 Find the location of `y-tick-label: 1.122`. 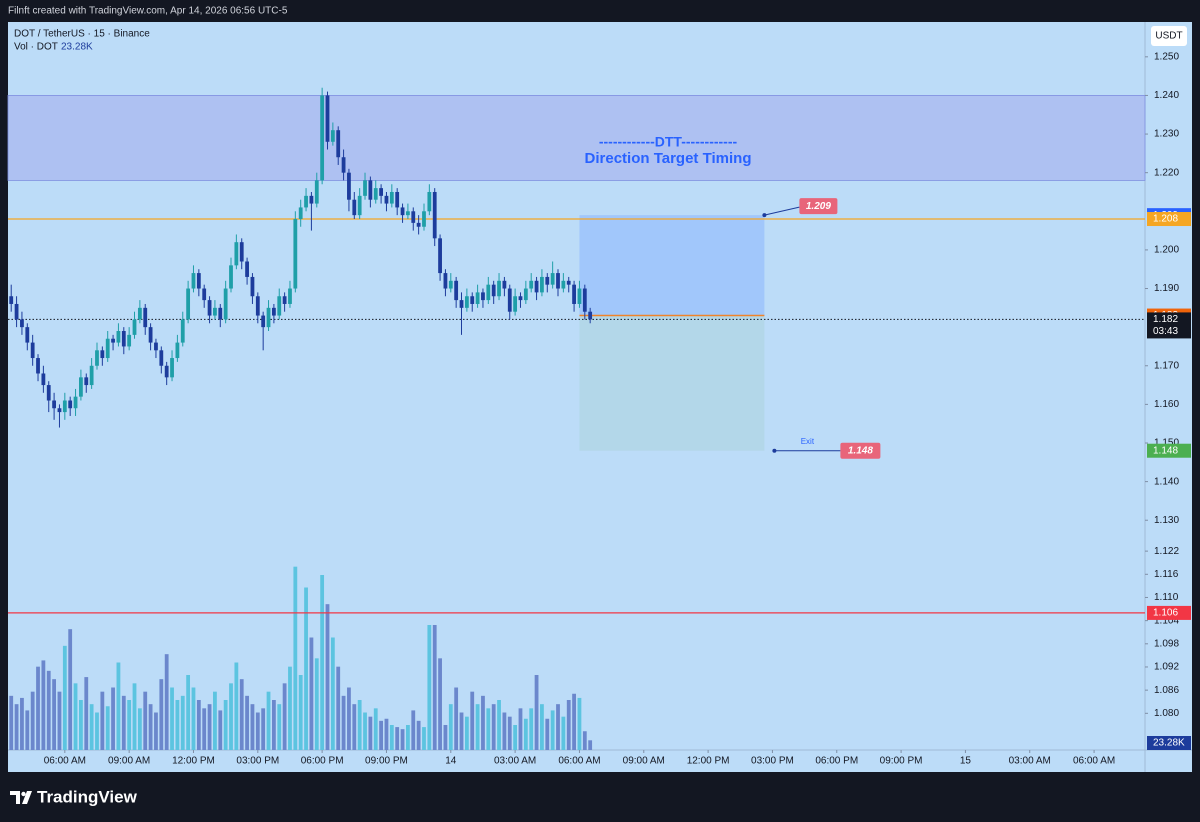

y-tick-label: 1.122 is located at coordinates (1166, 551).